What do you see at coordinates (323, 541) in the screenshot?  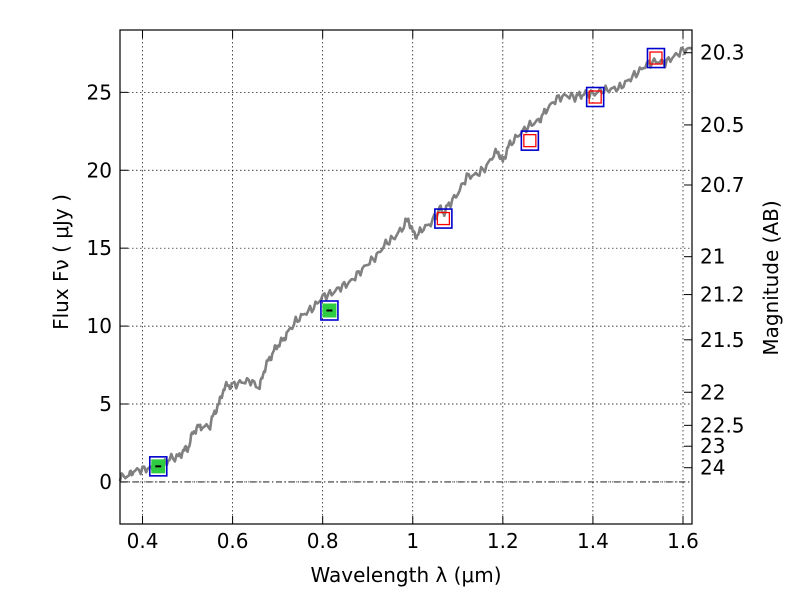 I see `x-tick-label: 0.8` at bounding box center [323, 541].